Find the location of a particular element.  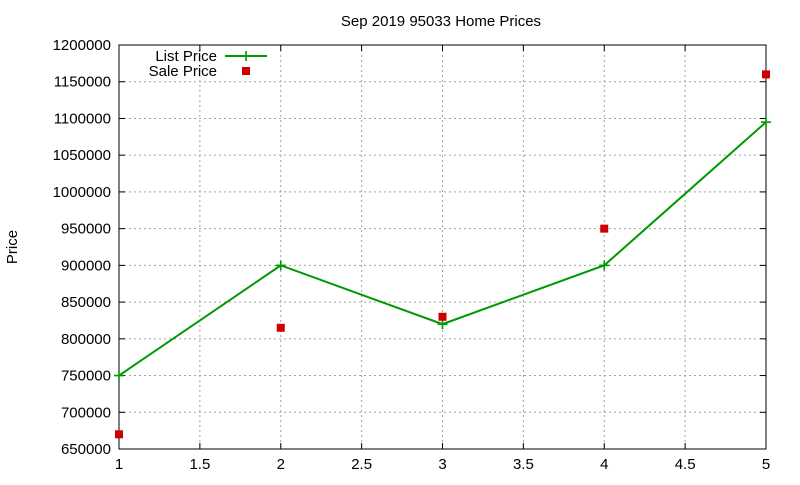

y-tick-label: 700000 is located at coordinates (86, 412).